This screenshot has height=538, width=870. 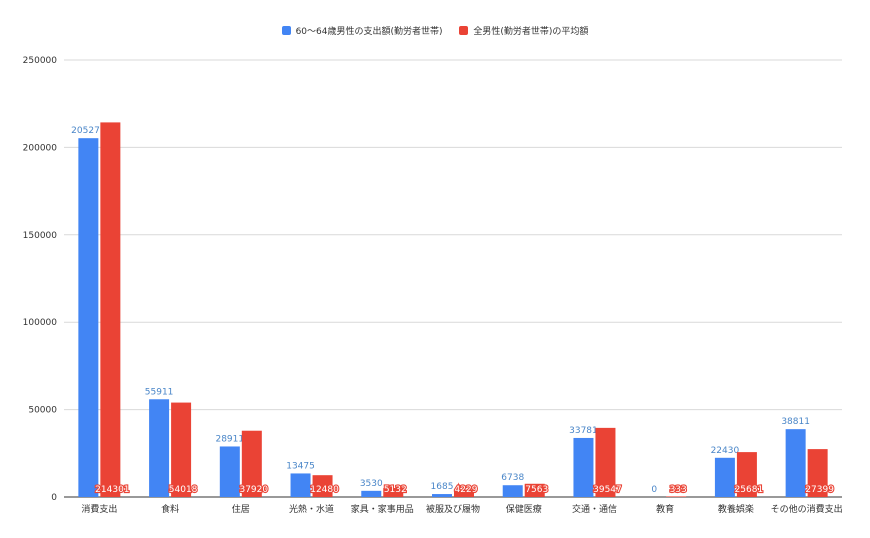 What do you see at coordinates (229, 439) in the screenshot?
I see `data-label-series-1: 28911` at bounding box center [229, 439].